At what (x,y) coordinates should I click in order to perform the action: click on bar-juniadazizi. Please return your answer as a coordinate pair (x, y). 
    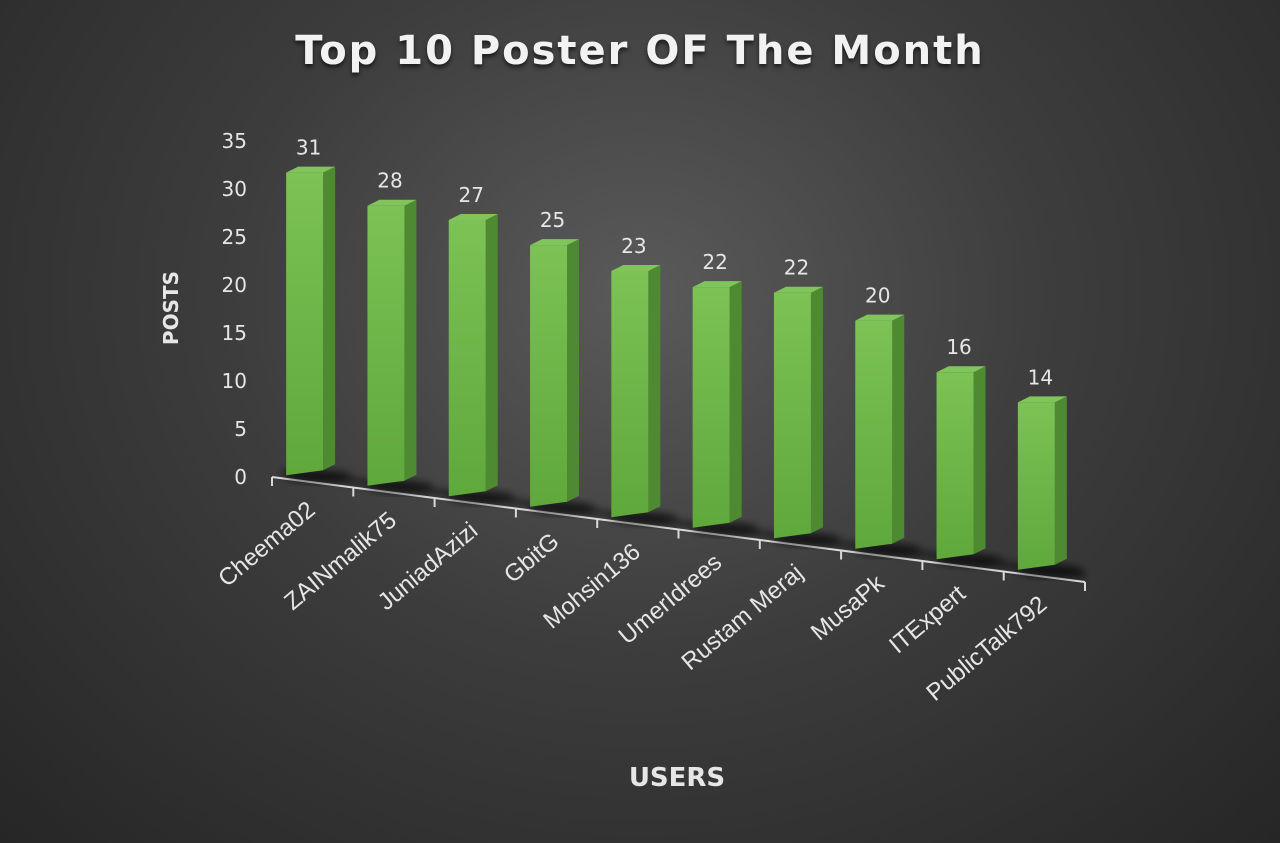
    Looking at the image, I should click on (481, 359).